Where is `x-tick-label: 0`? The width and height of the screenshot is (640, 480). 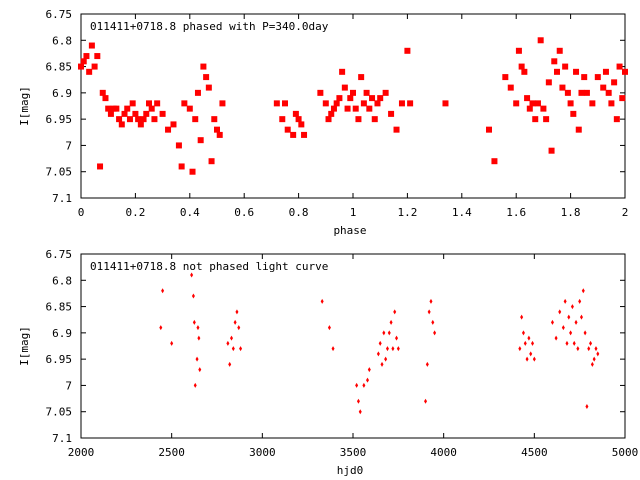 x-tick-label: 0 is located at coordinates (81, 212).